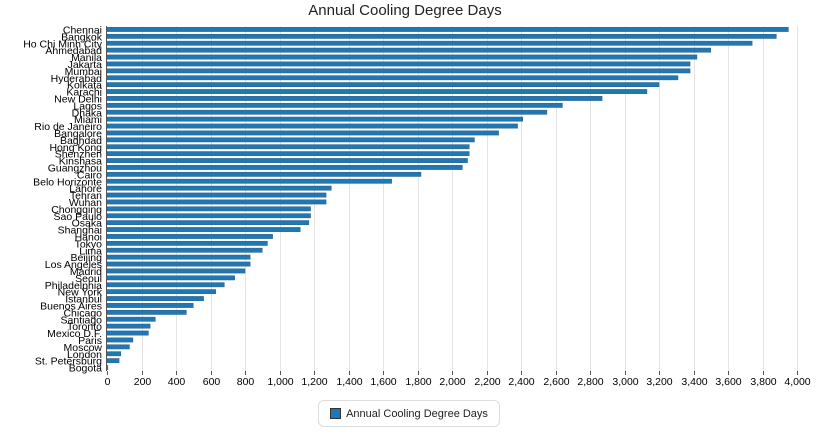 Image resolution: width=819 pixels, height=434 pixels. Describe the element at coordinates (84, 86) in the screenshot. I see `category-label: Kolkata` at that location.